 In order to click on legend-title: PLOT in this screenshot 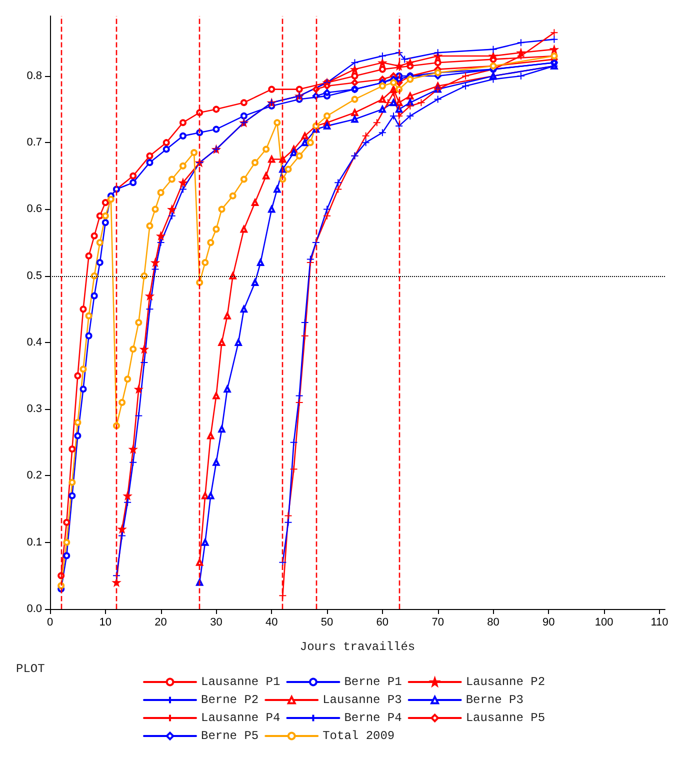, I will do `click(30, 669)`.